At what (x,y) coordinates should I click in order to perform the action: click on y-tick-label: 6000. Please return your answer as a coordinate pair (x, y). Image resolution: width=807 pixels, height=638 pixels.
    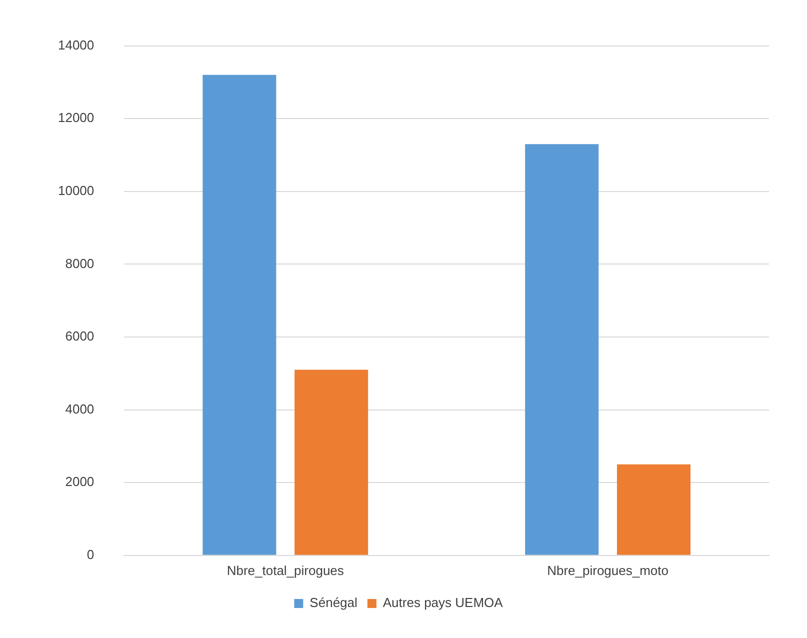
    Looking at the image, I should click on (79, 336).